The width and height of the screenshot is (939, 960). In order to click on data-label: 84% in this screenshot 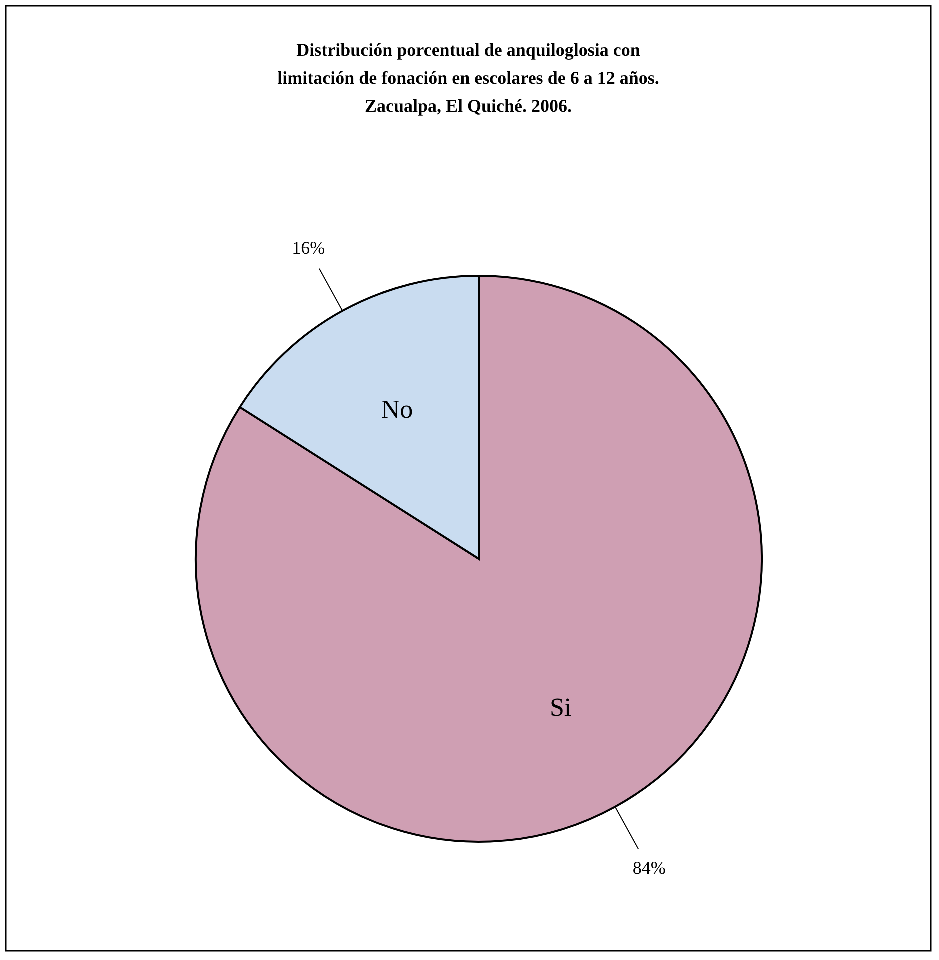, I will do `click(649, 868)`.